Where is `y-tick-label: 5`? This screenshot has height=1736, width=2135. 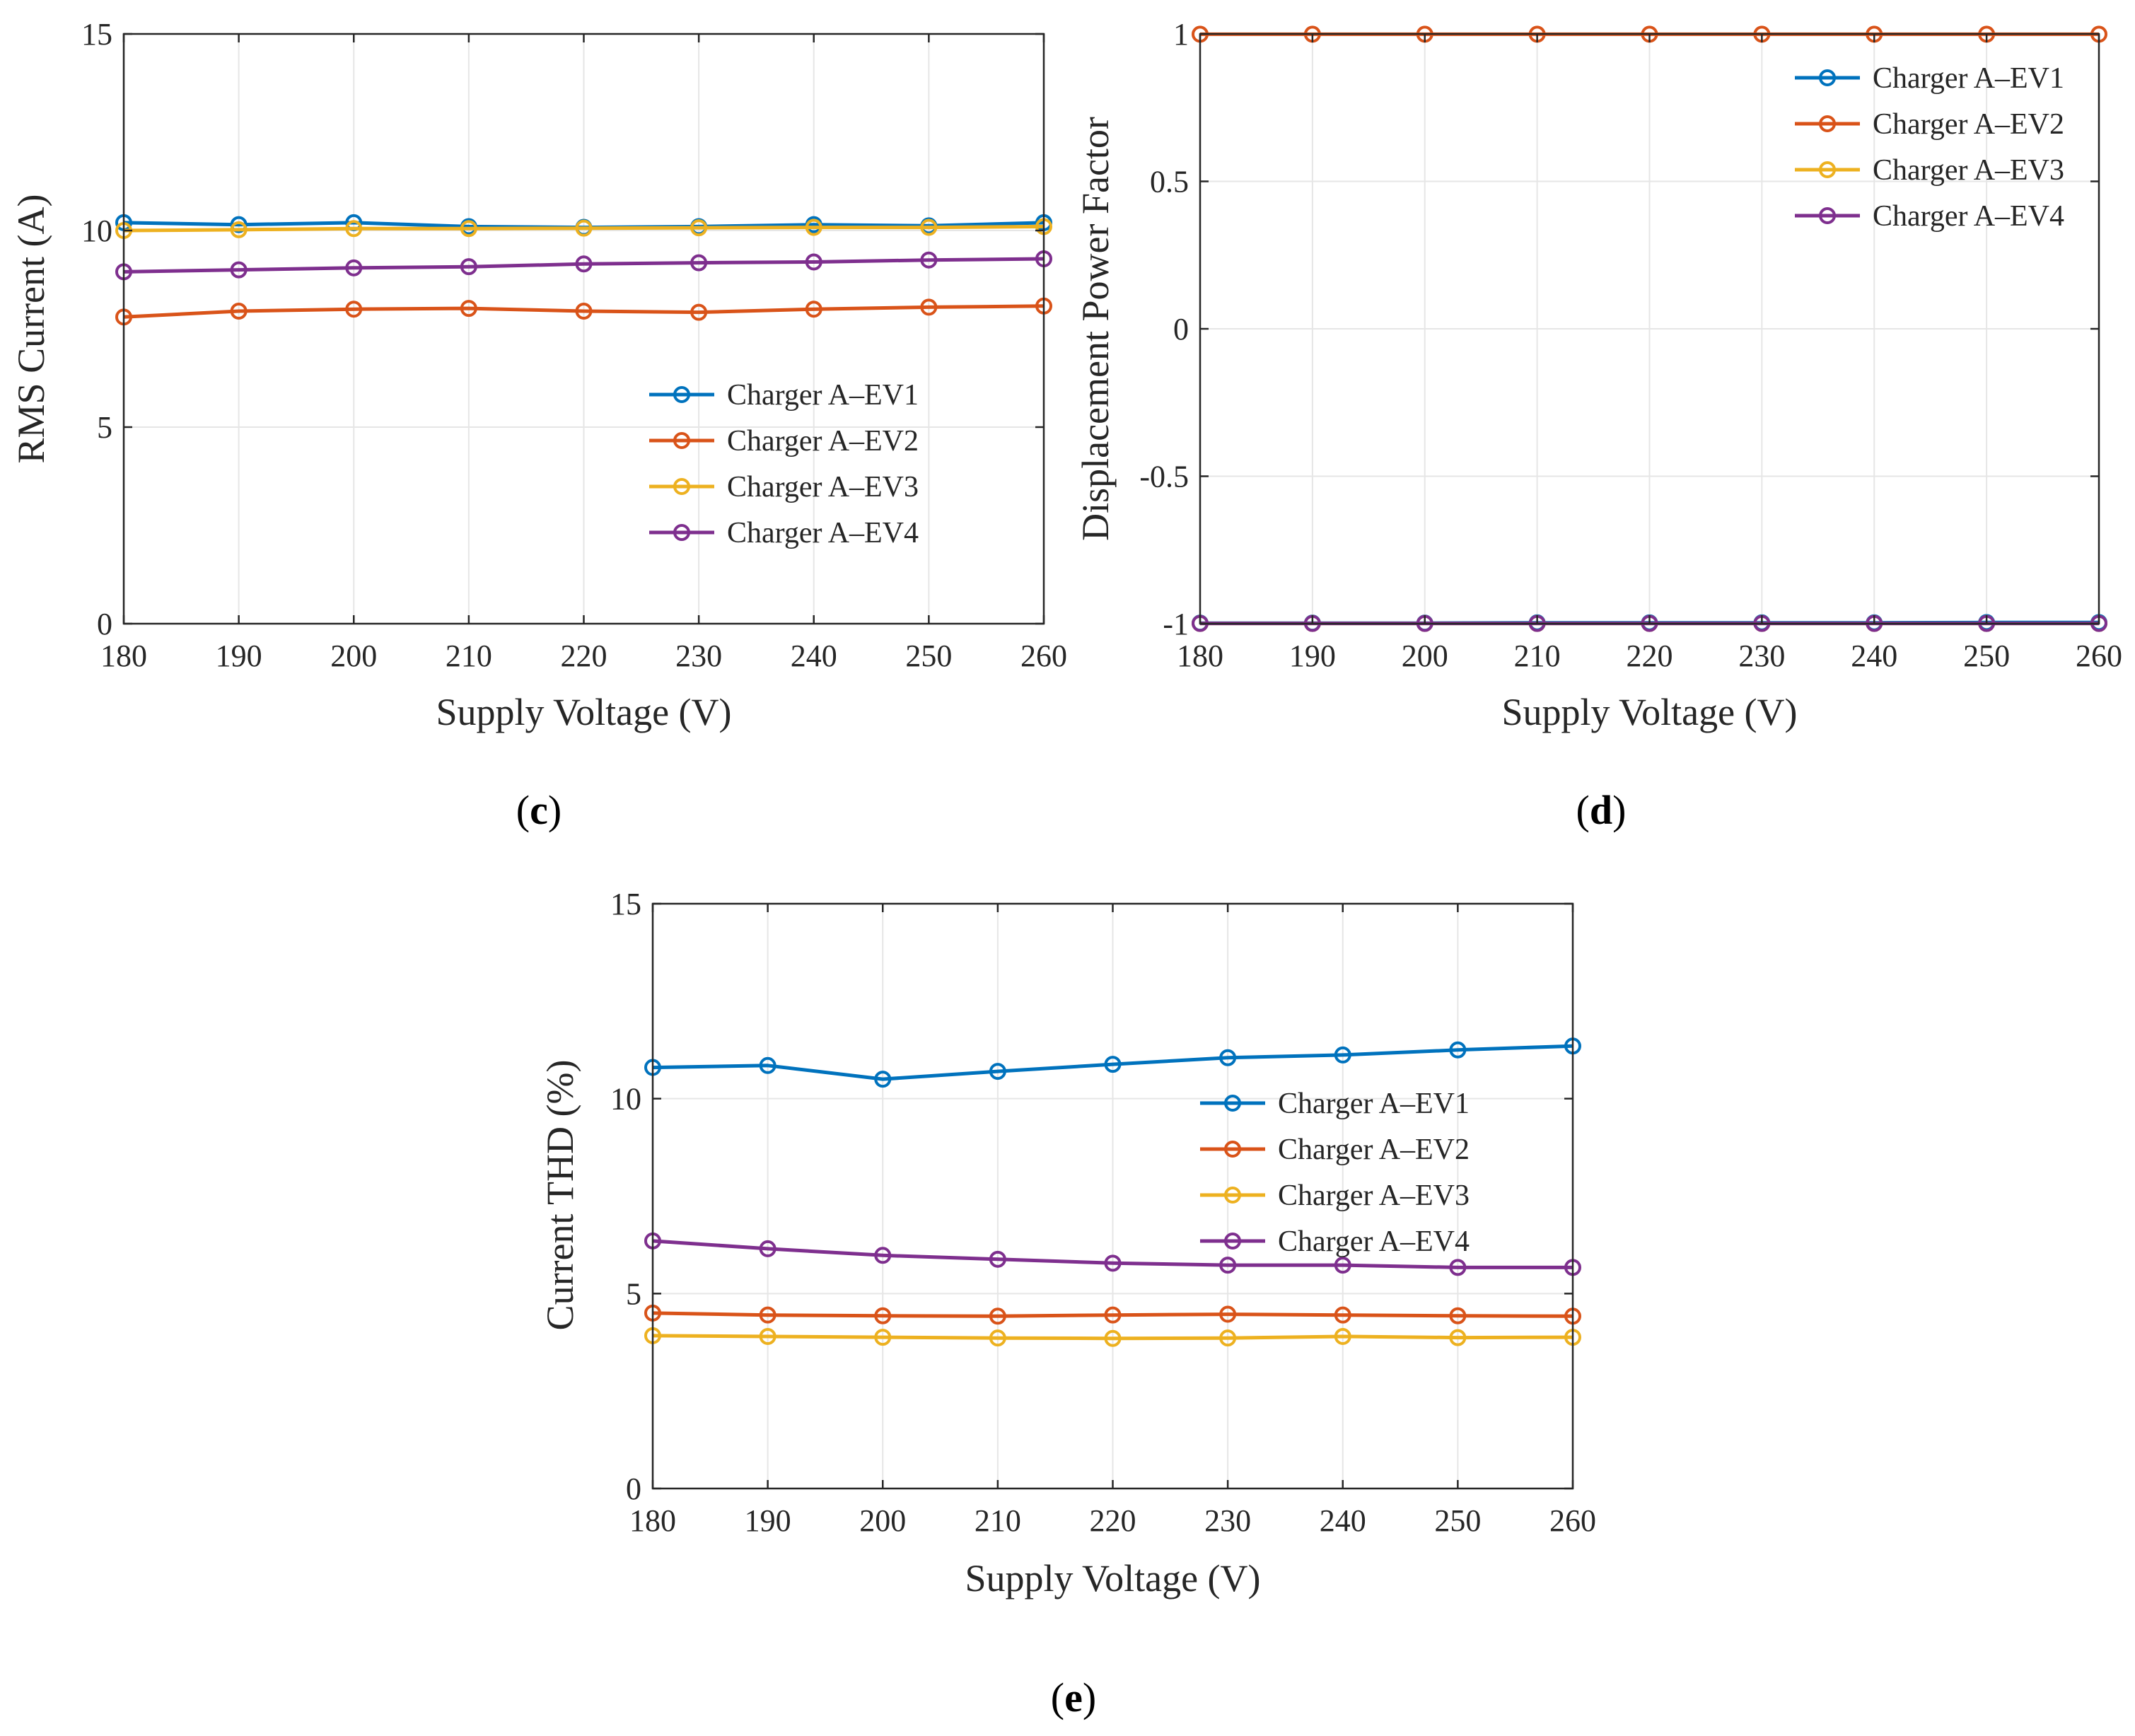
y-tick-label: 5 is located at coordinates (104, 427).